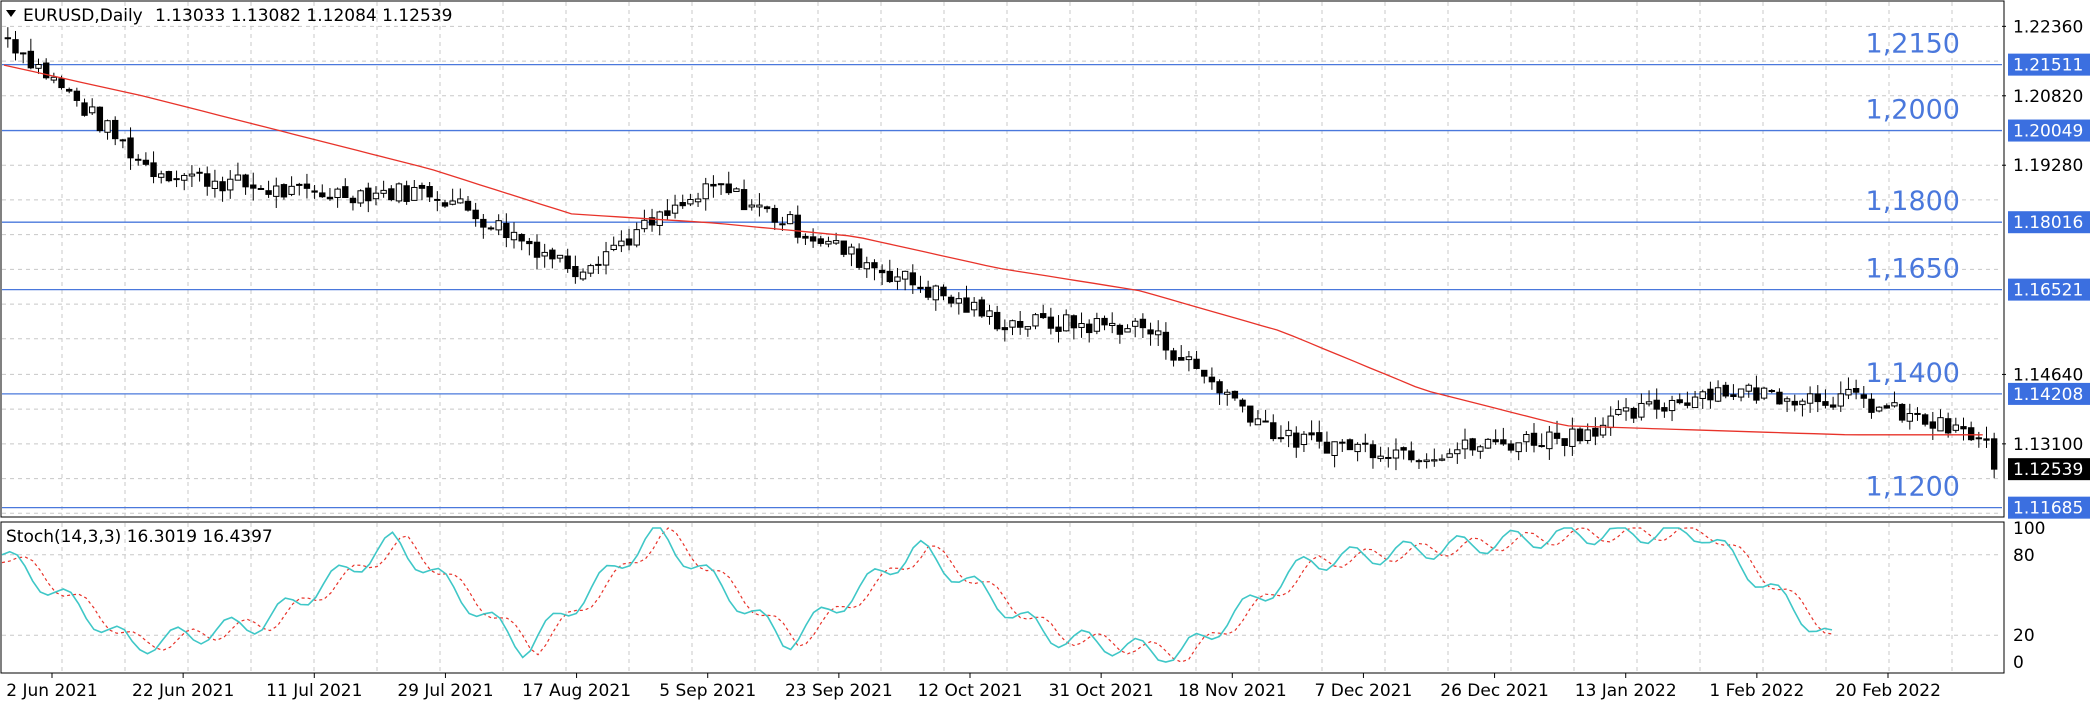 This screenshot has height=701, width=2093. Describe the element at coordinates (2048, 375) in the screenshot. I see `price-tick-label: 1.14640` at that location.